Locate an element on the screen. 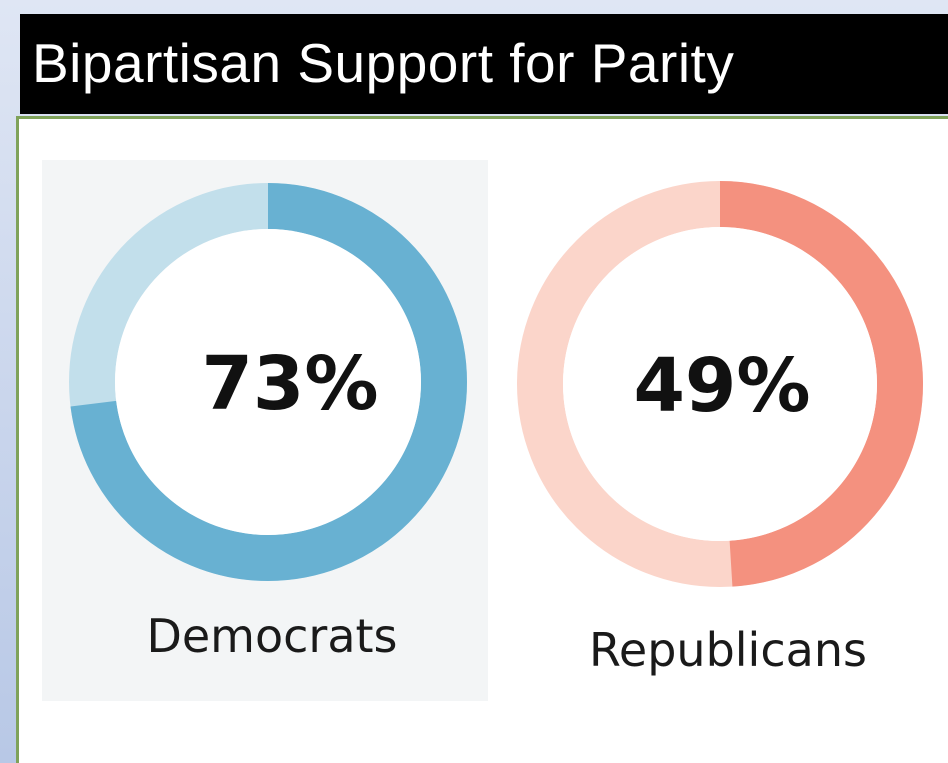  democrats-label: Democrats is located at coordinates (271, 636).